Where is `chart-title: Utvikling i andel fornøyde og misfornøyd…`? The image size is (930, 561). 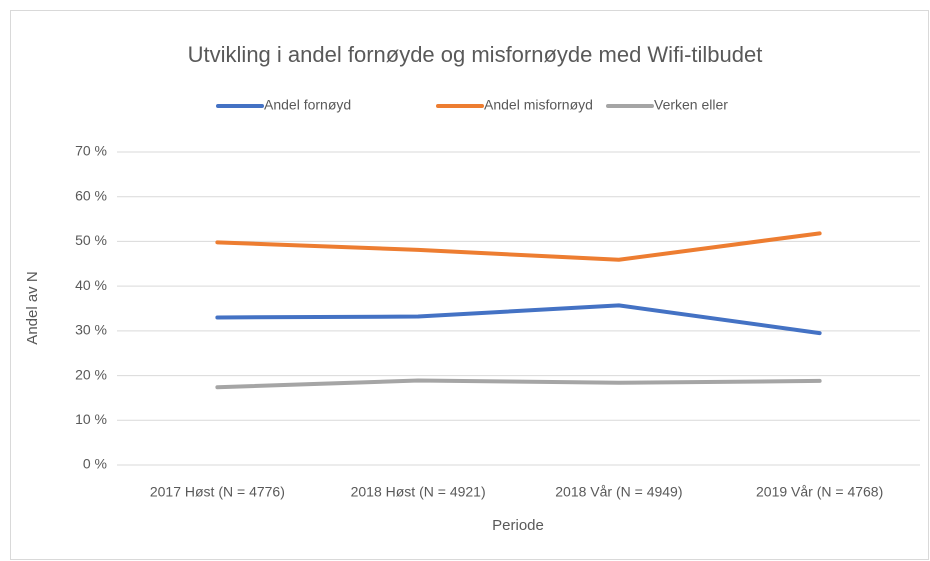 chart-title: Utvikling i andel fornøyde og misfornøyd… is located at coordinates (475, 54).